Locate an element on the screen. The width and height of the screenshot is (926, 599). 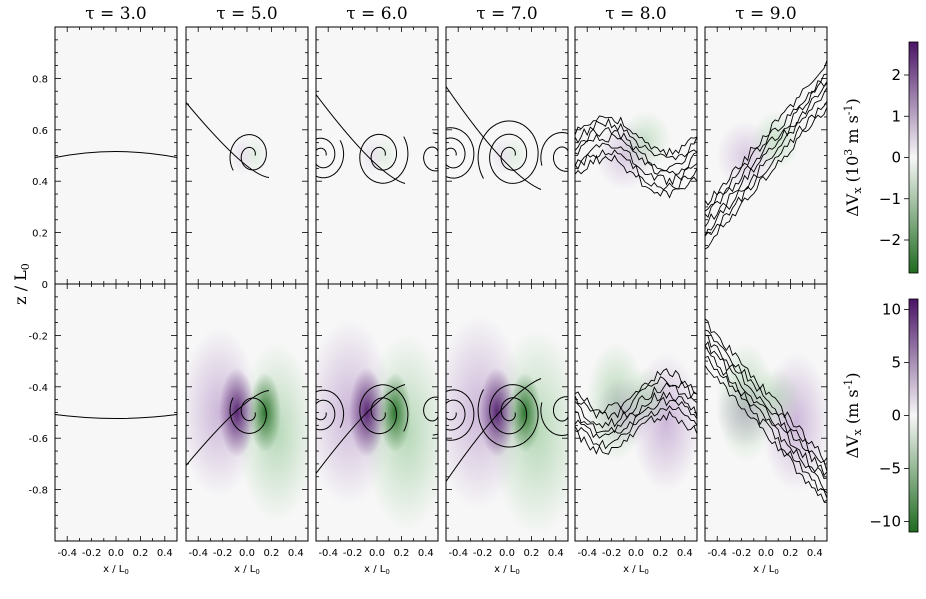
colorbar-tick-label: 10 is located at coordinates (891, 310).